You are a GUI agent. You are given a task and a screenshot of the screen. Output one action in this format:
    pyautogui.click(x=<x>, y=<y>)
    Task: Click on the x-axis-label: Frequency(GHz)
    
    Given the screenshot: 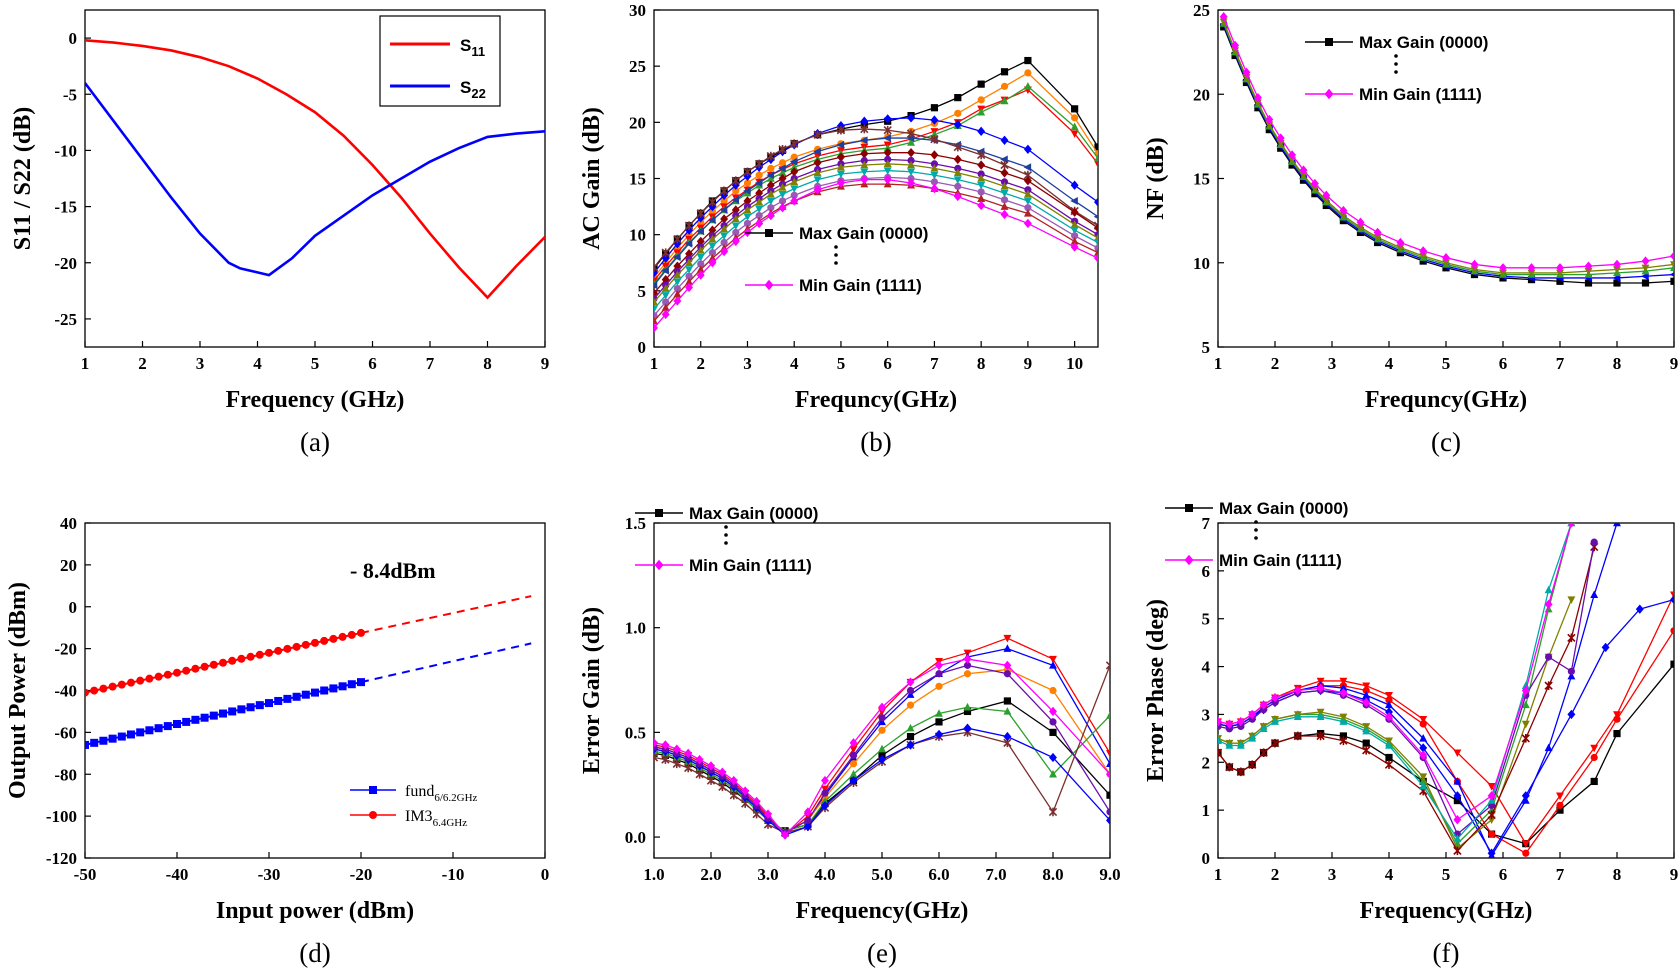 What is the action you would take?
    pyautogui.click(x=882, y=911)
    